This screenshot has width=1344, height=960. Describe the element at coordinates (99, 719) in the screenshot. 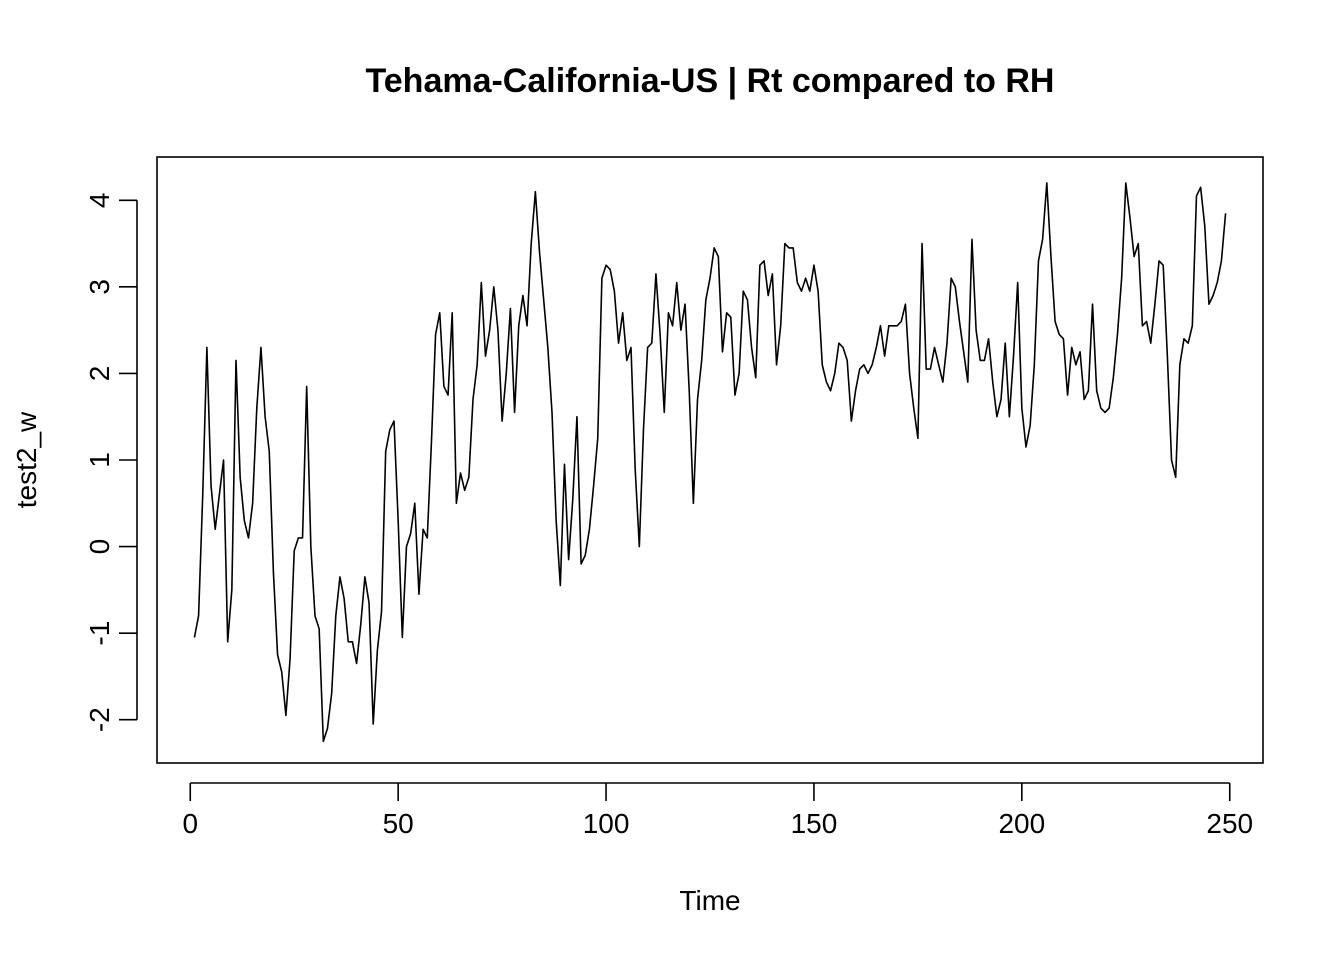

I see `y-tick-label: -2` at that location.